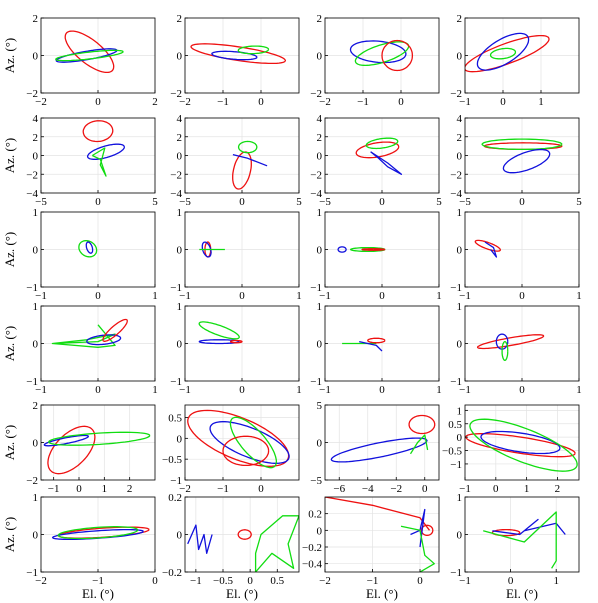 This screenshot has width=598, height=603. What do you see at coordinates (320, 119) in the screenshot?
I see `y-tick-label: 4` at bounding box center [320, 119].